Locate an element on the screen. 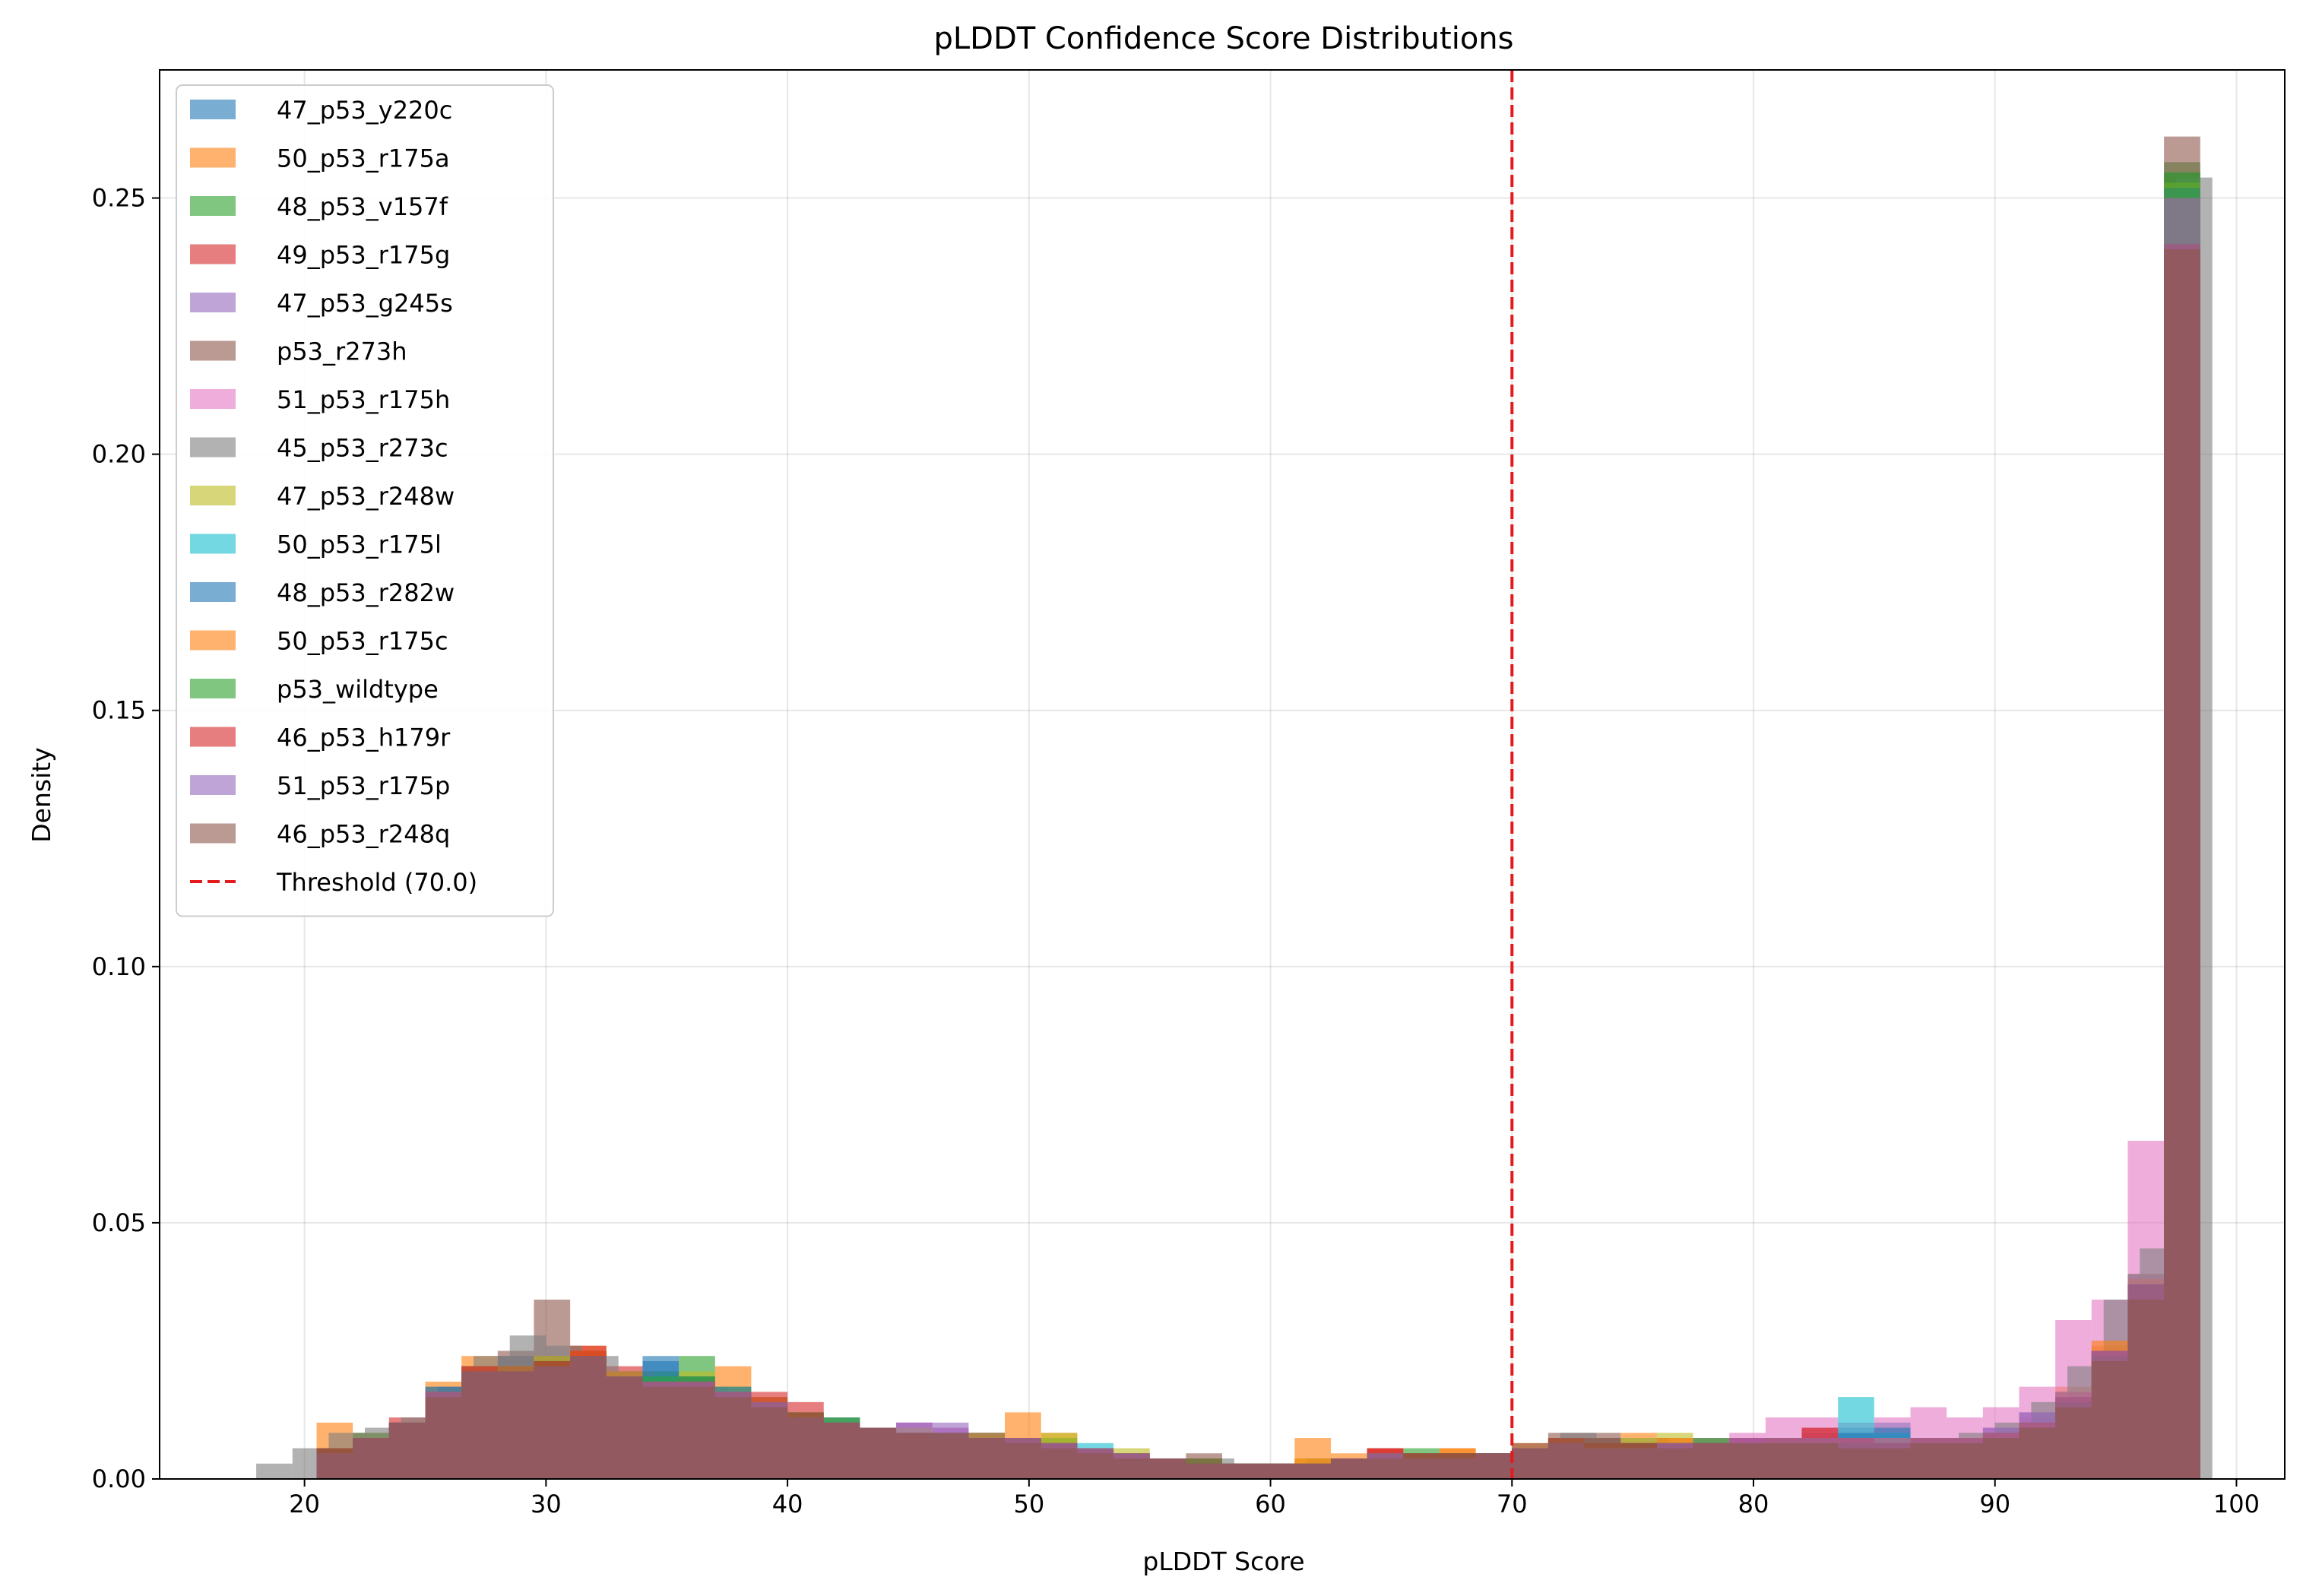  y-tick-label: 0.00 is located at coordinates (119, 1479).